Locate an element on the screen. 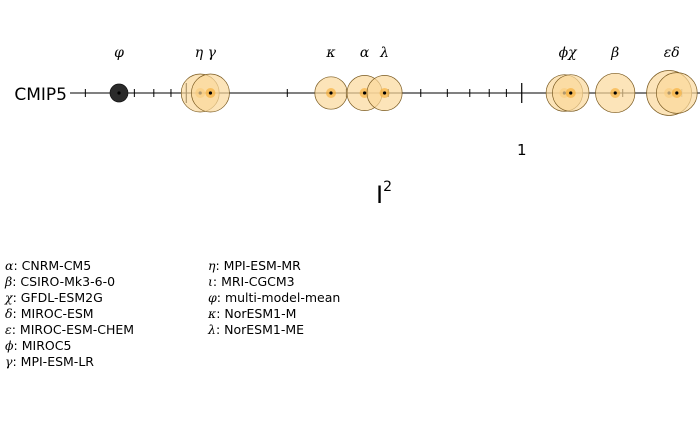 The width and height of the screenshot is (700, 425). legend-item: α: CNRM-CM5 is located at coordinates (69, 266).